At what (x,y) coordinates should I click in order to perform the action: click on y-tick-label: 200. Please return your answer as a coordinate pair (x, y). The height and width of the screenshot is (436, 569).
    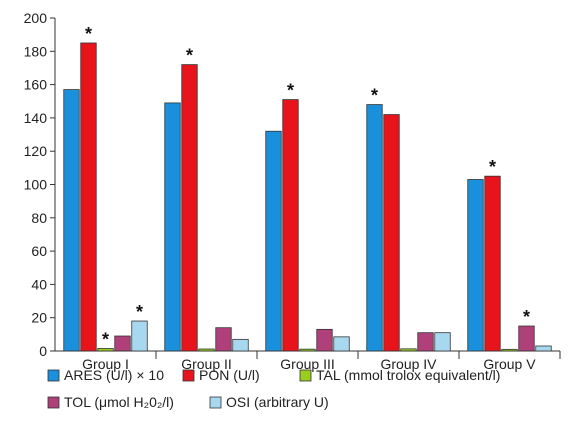
    Looking at the image, I should click on (36, 18).